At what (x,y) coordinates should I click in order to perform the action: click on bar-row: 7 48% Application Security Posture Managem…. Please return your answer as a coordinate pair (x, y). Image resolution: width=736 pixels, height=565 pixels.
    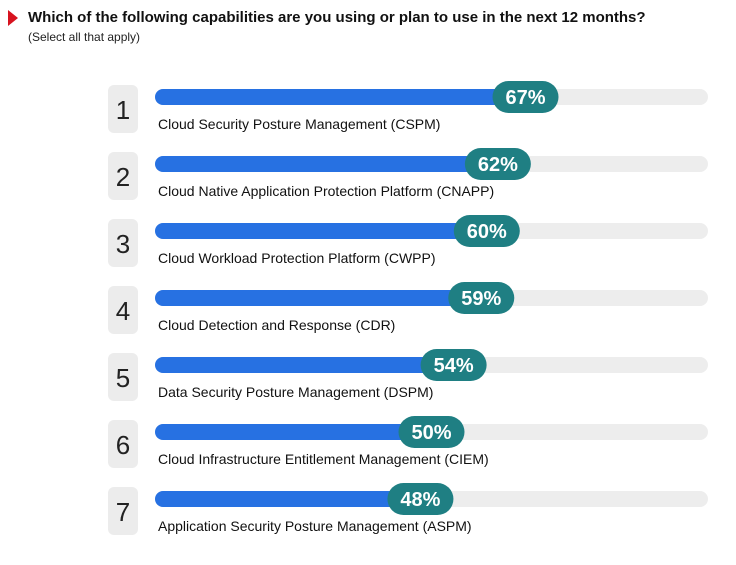
    Looking at the image, I should click on (408, 509).